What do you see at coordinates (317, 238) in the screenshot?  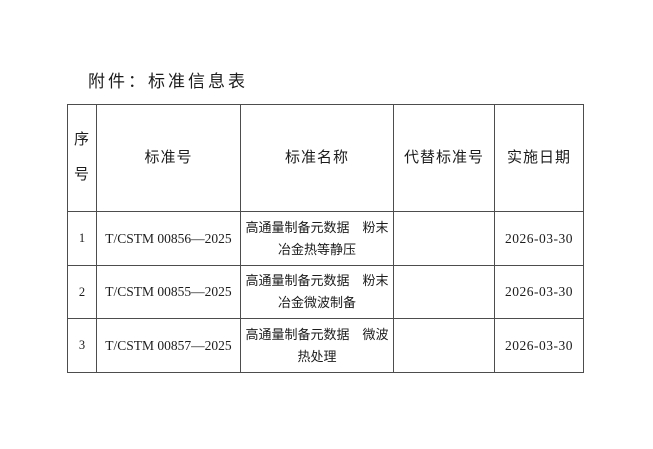 I see `cell-standard-name: 高通量制备元数据 粉末 冶金热等静压` at bounding box center [317, 238].